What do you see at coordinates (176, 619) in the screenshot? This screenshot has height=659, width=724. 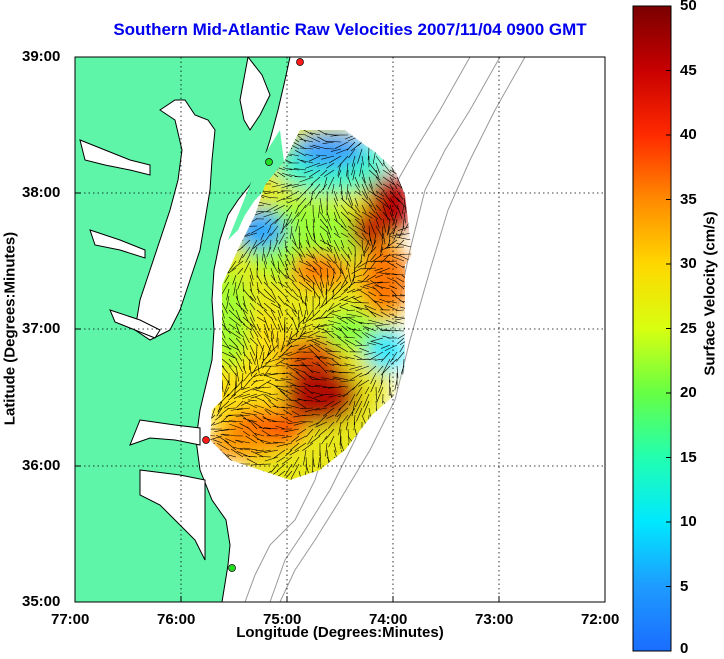 I see `x-tick-label: 76:00` at bounding box center [176, 619].